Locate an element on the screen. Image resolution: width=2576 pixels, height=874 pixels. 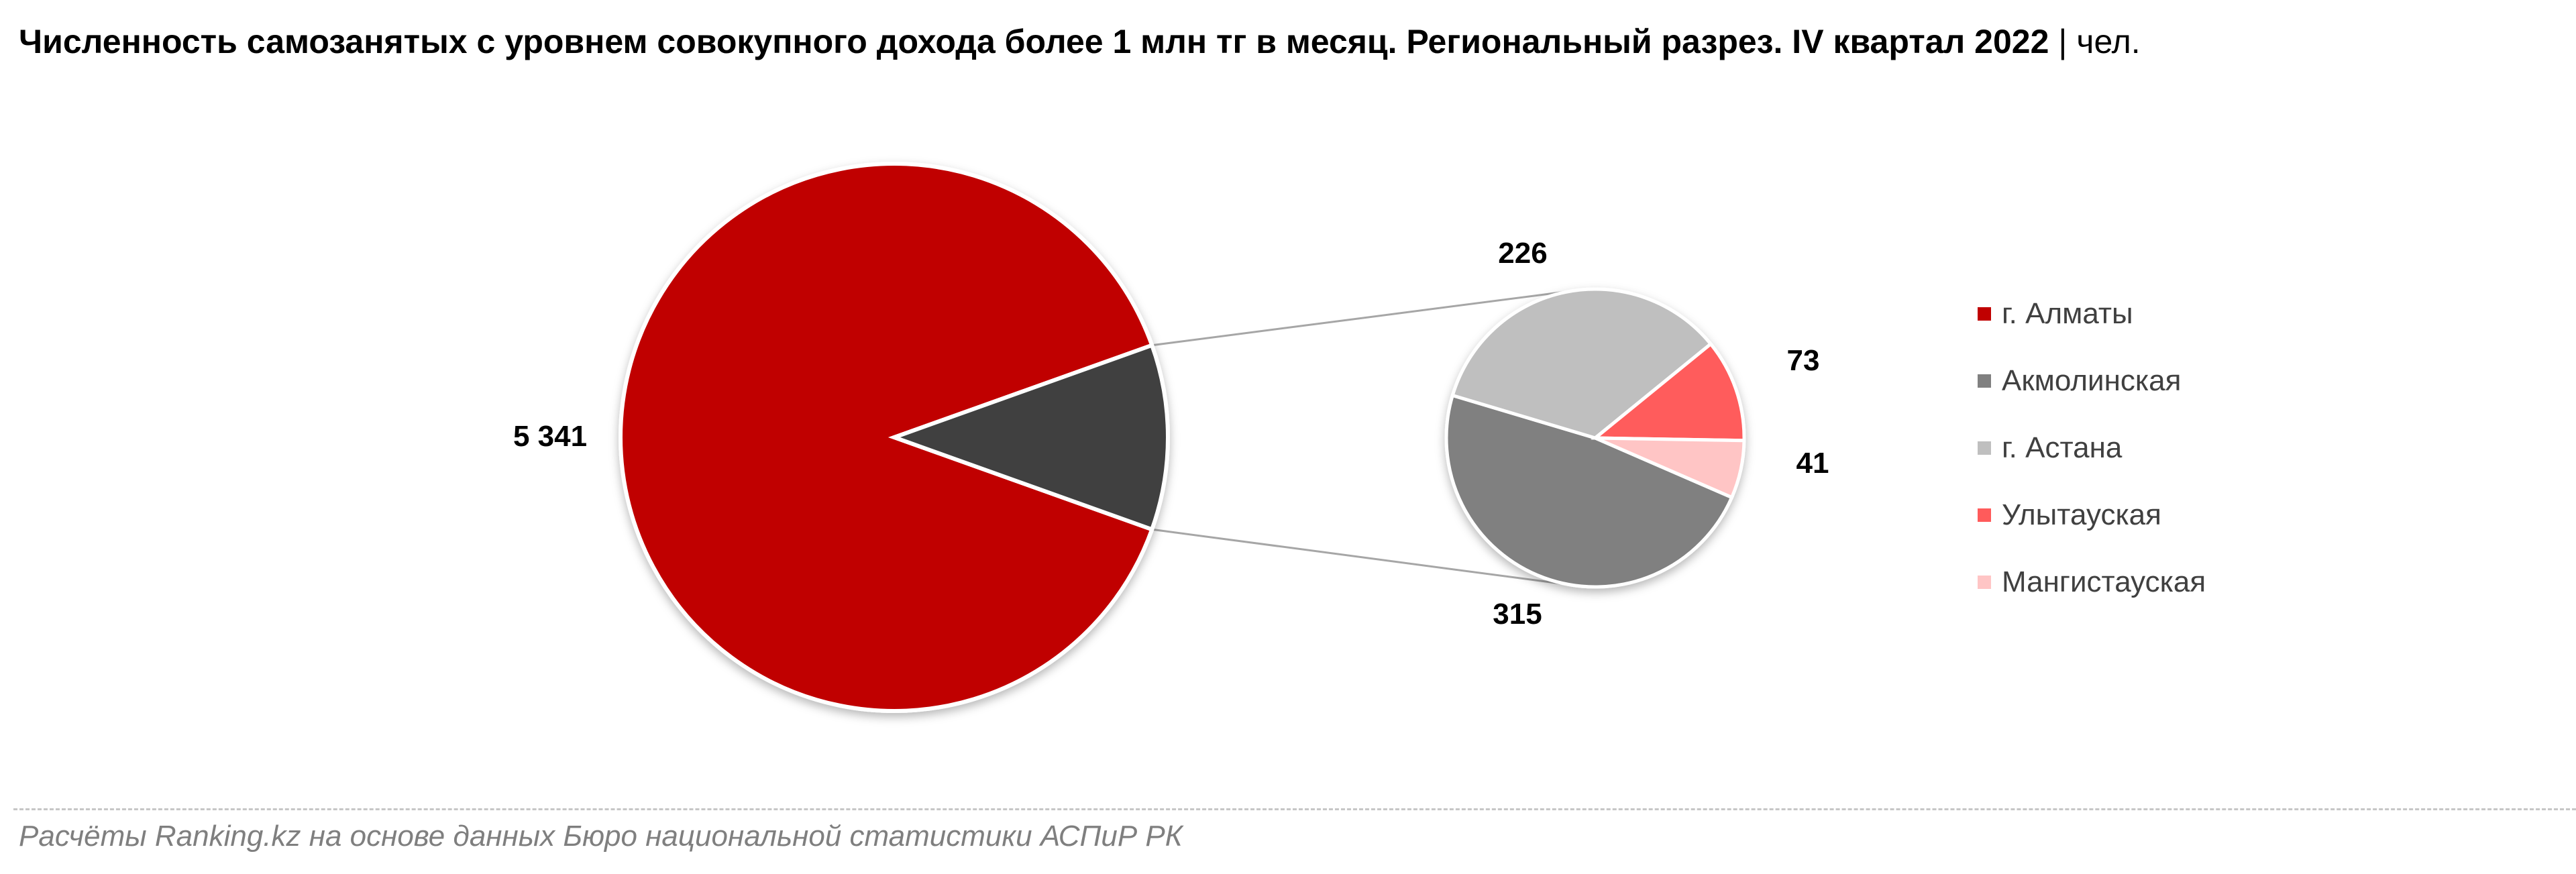
slice-г-астана is located at coordinates (1581, 363).